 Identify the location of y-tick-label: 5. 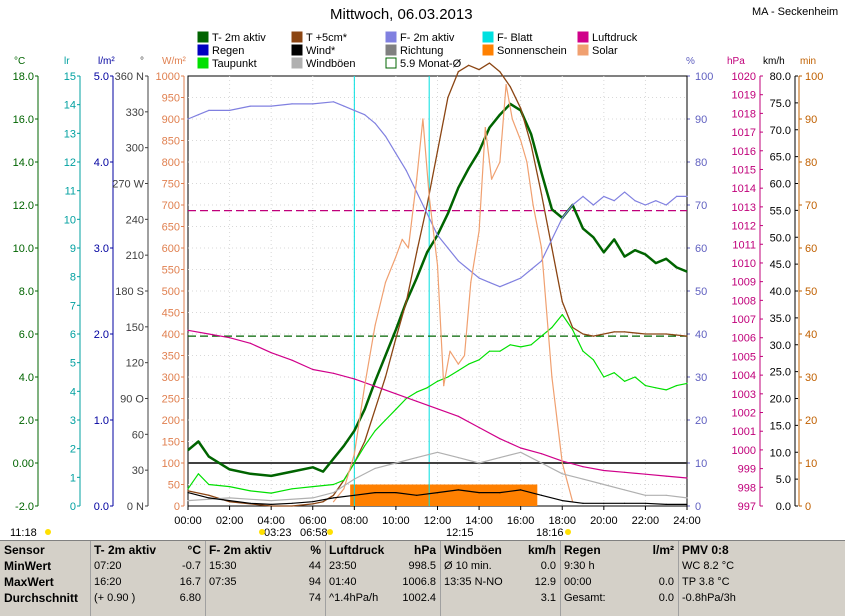
(73, 364).